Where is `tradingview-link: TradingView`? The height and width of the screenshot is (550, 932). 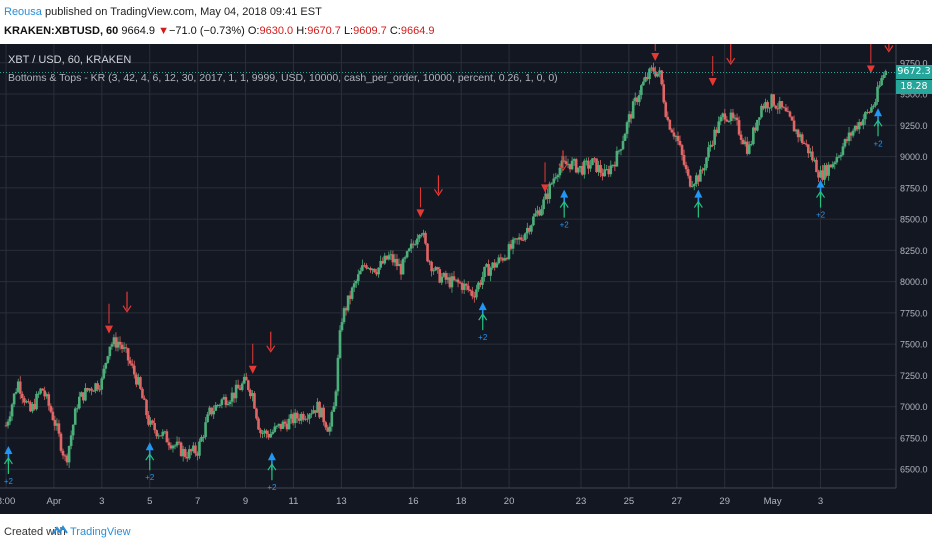 tradingview-link: TradingView is located at coordinates (100, 532).